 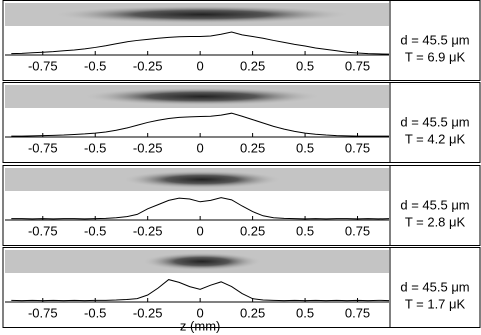 What do you see at coordinates (435, 221) in the screenshot?
I see `panel-annotation: T = 2.8 μK` at bounding box center [435, 221].